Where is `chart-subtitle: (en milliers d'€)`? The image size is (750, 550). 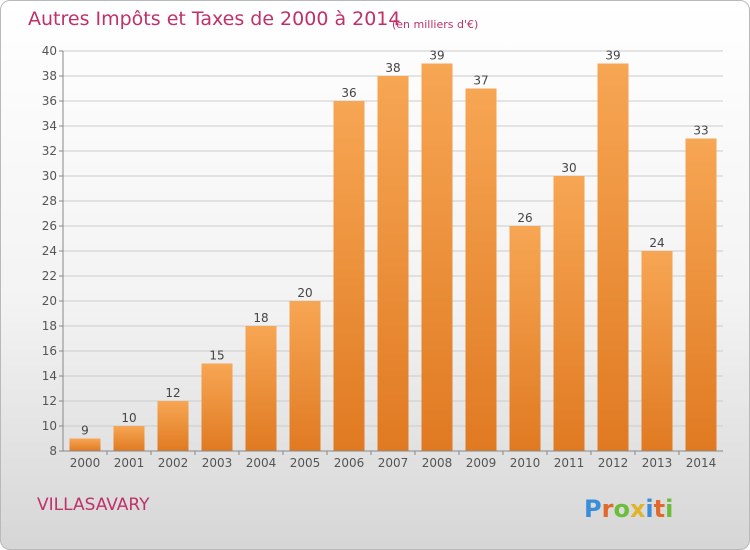
chart-subtitle: (en milliers d'€) is located at coordinates (435, 24).